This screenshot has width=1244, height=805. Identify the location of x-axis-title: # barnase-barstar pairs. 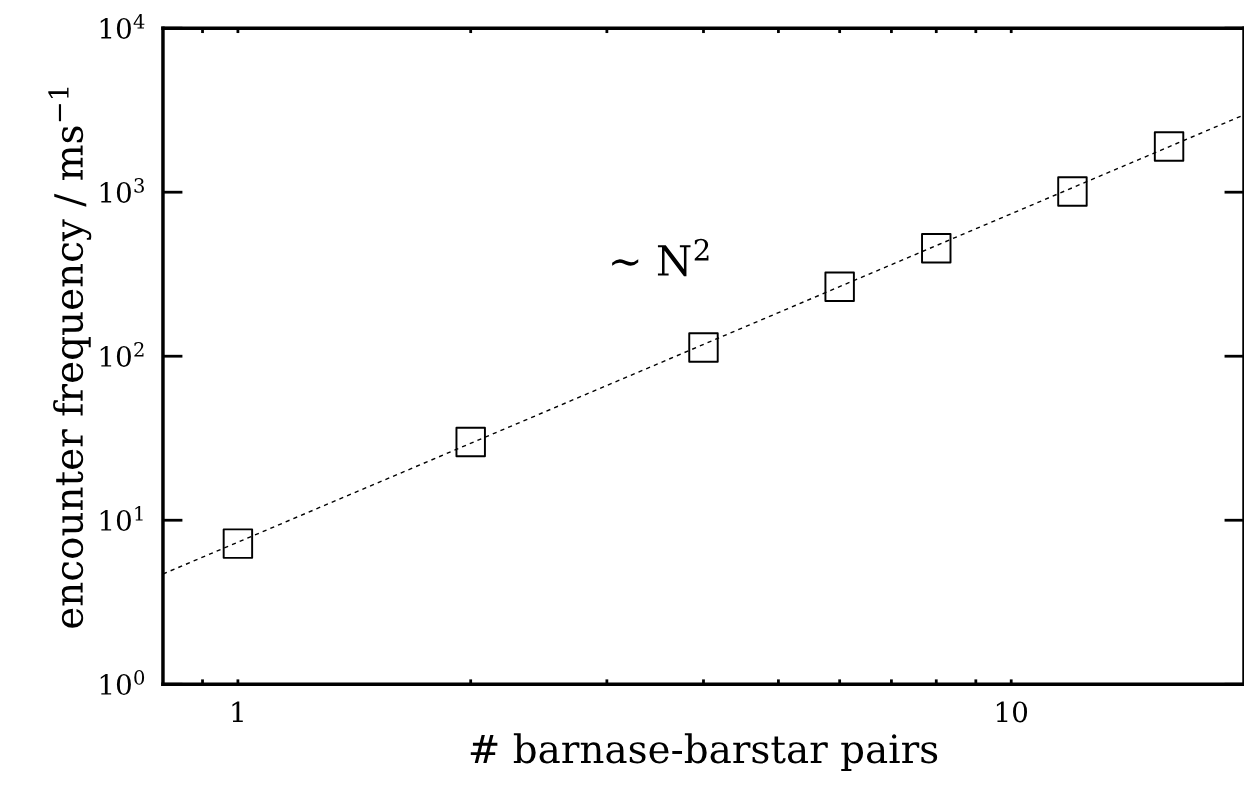
(704, 752).